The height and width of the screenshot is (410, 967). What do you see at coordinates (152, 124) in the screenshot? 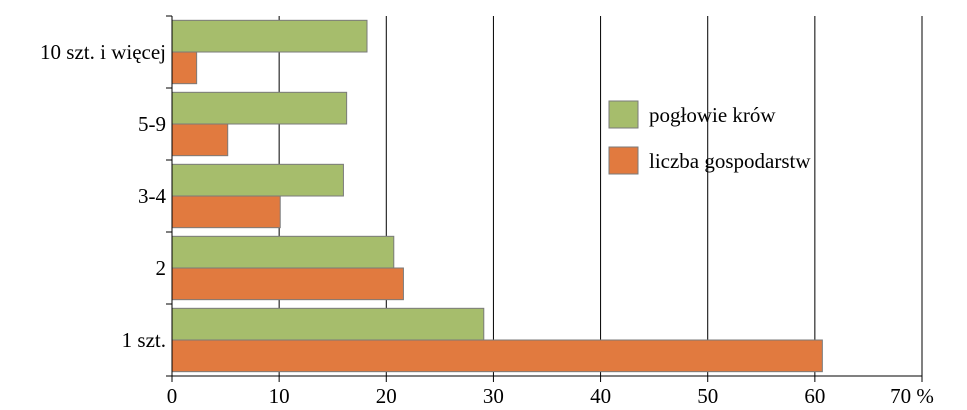
I see `category-label-3: 5-9` at bounding box center [152, 124].